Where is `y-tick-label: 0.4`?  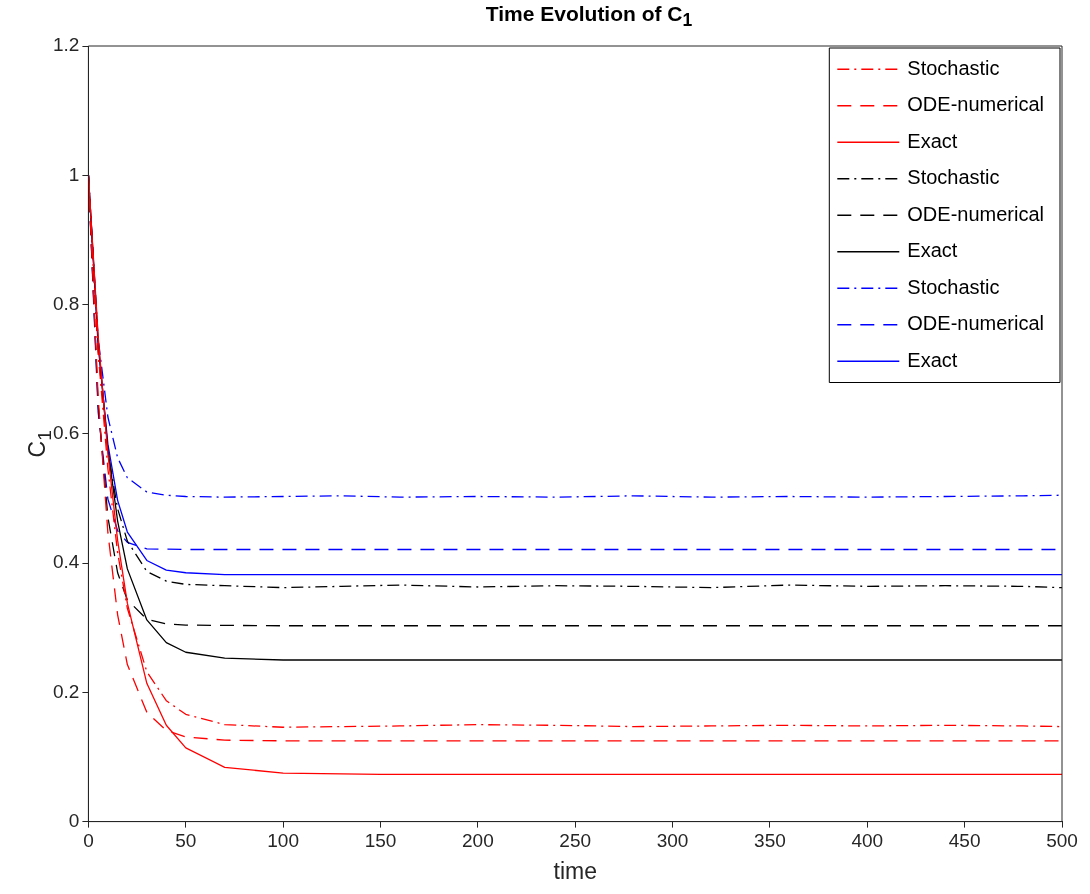
y-tick-label: 0.4 is located at coordinates (66, 562).